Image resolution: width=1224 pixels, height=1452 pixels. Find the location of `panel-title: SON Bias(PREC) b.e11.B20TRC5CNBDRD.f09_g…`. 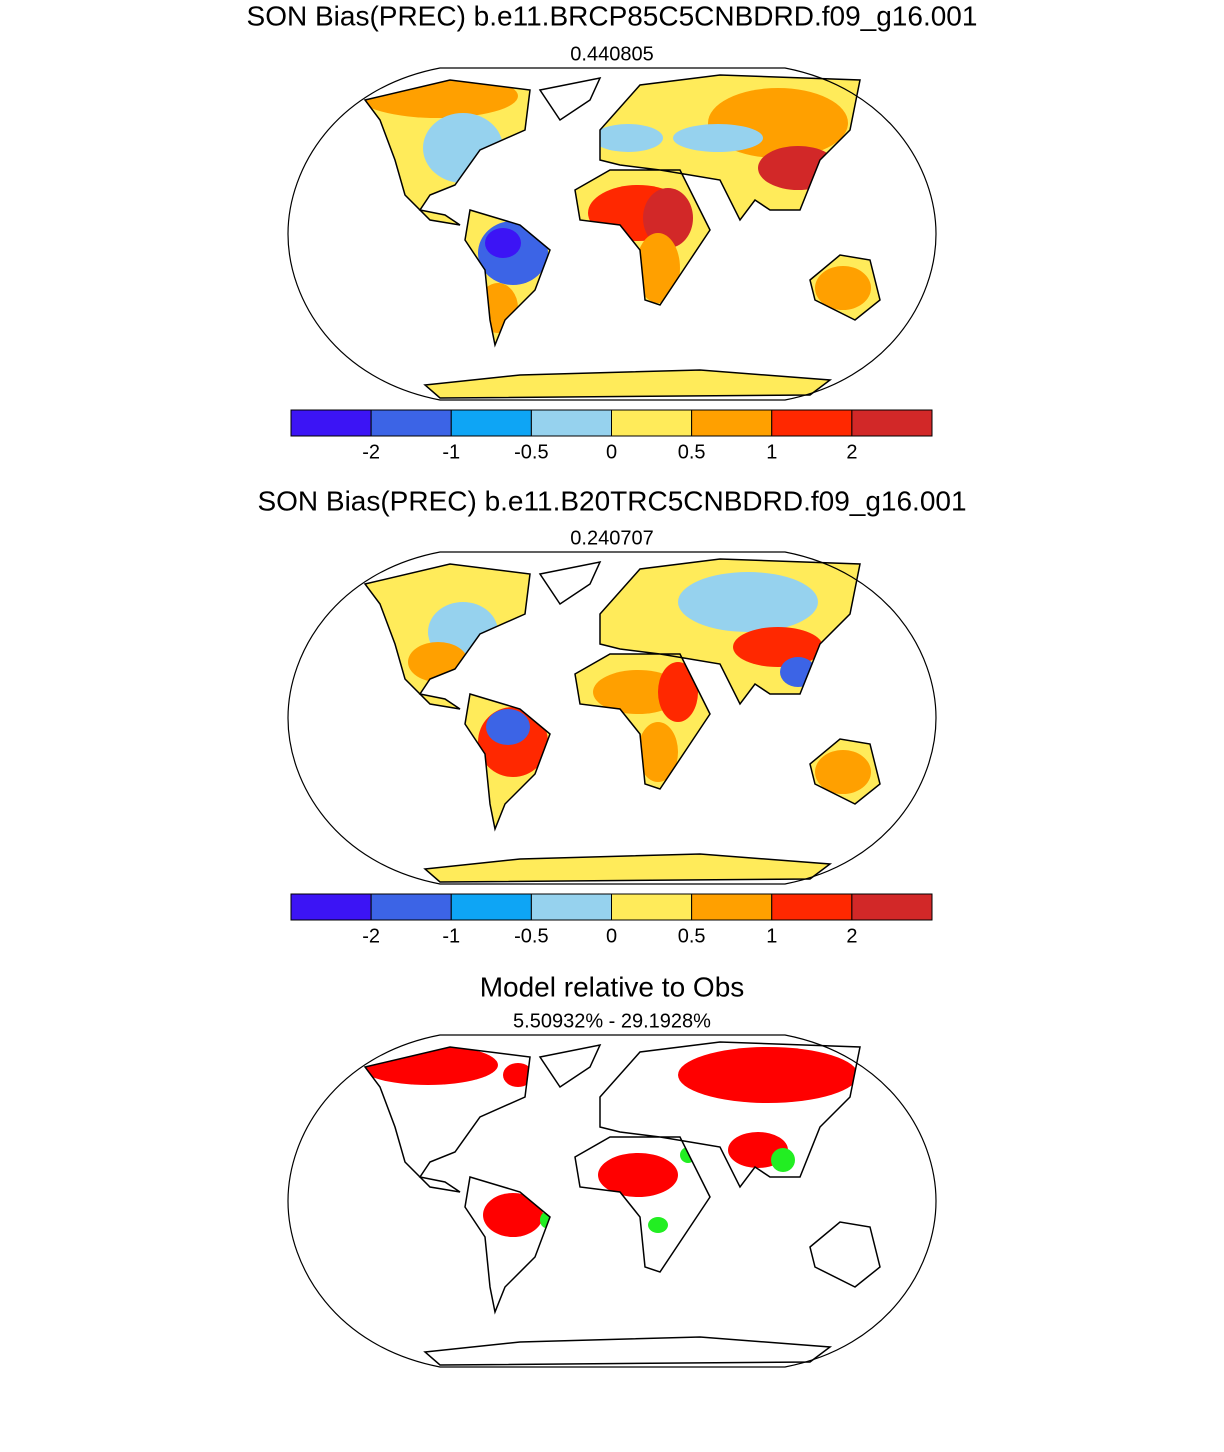

panel-title: SON Bias(PREC) b.e11.B20TRC5CNBDRD.f09_g… is located at coordinates (611, 500).